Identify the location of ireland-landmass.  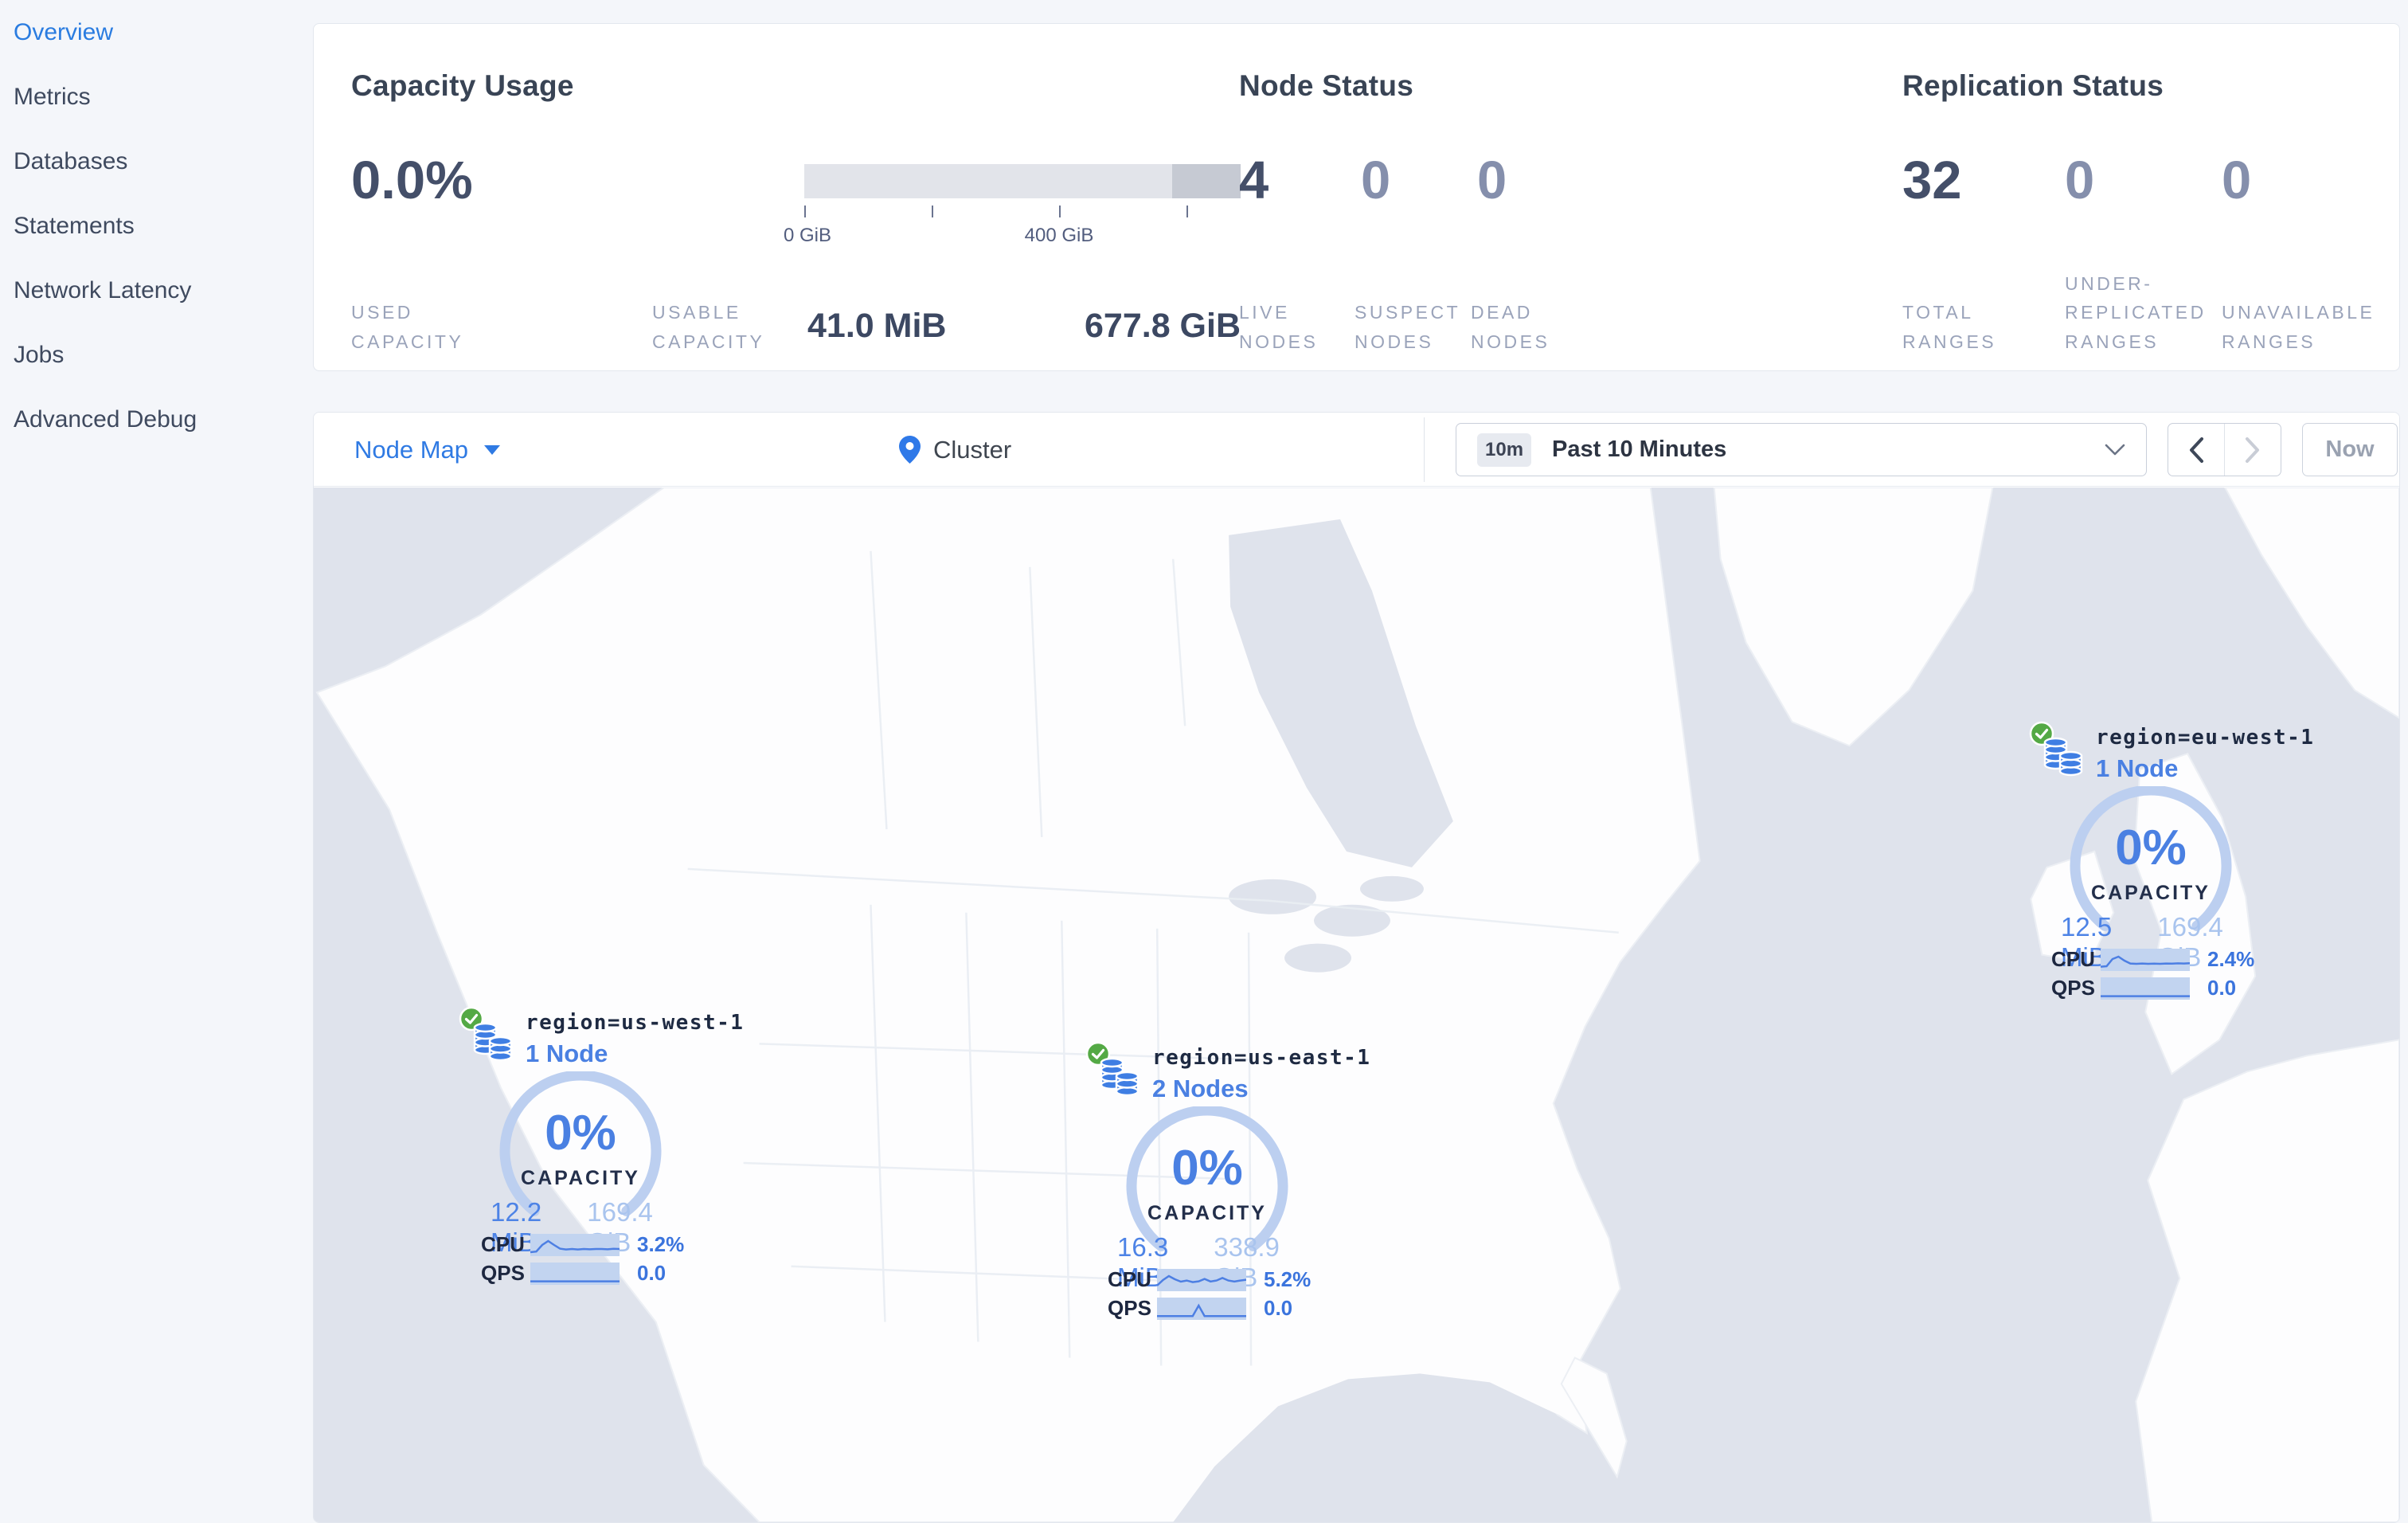
(2072, 907).